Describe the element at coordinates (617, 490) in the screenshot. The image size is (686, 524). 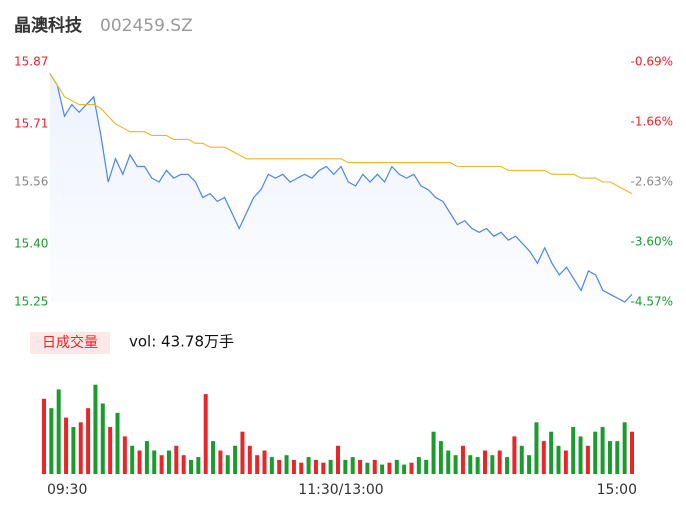
I see `x-tick-label: 15:00` at that location.